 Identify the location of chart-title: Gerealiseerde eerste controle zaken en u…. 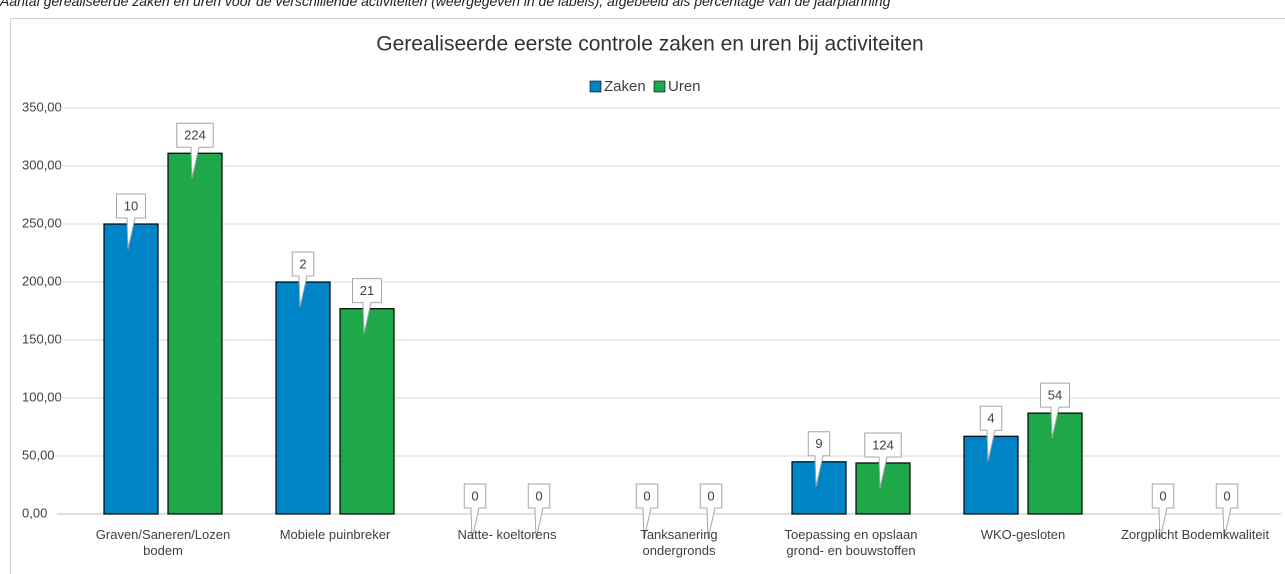
(649, 44).